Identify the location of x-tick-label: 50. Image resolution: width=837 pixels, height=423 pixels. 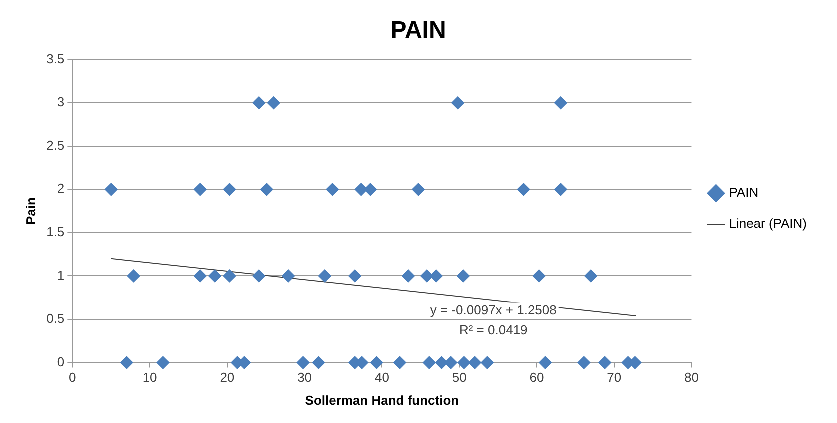
(459, 378).